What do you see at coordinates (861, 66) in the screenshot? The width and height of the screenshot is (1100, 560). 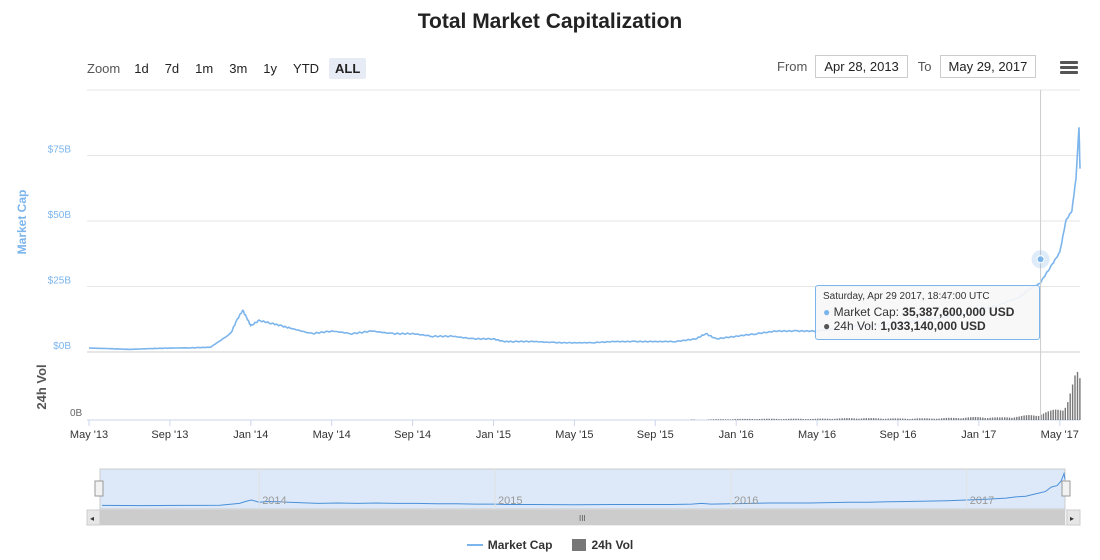 I see `from-date-input: Apr 28, 2013` at bounding box center [861, 66].